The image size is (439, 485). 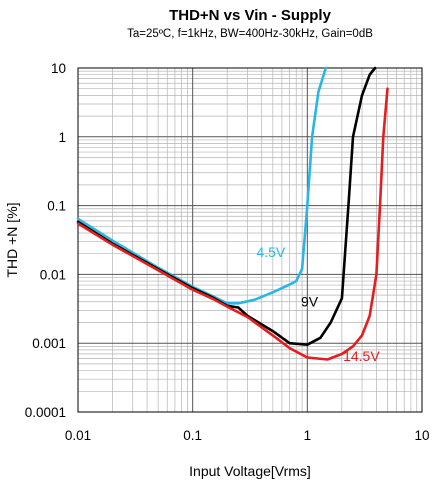 What do you see at coordinates (58, 68) in the screenshot?
I see `y-tick-label: 10` at bounding box center [58, 68].